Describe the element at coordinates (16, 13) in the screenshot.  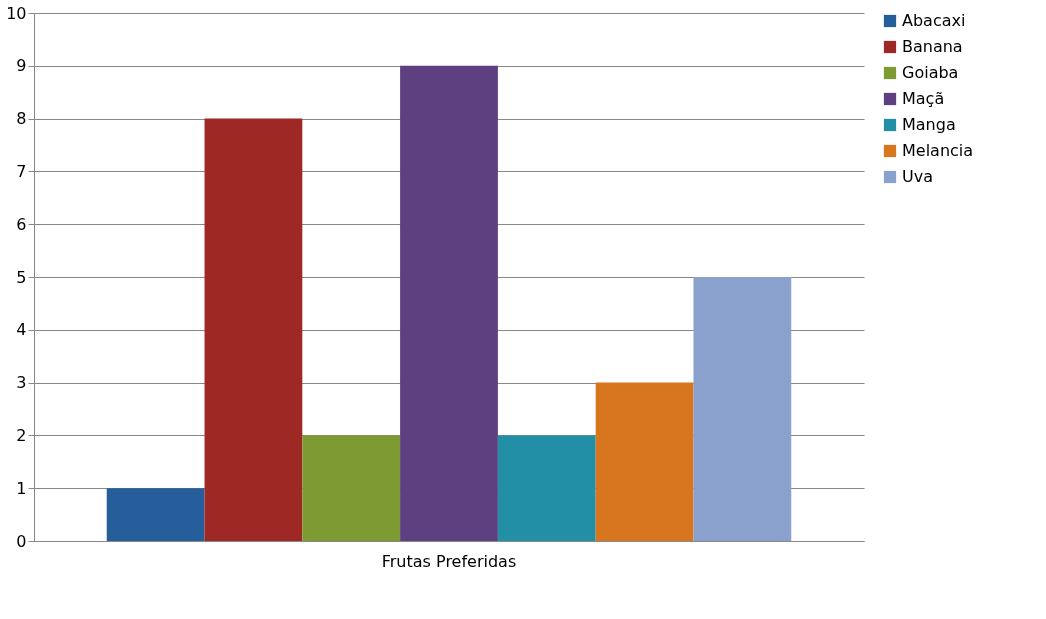
I see `y-tick-label: 10` at that location.